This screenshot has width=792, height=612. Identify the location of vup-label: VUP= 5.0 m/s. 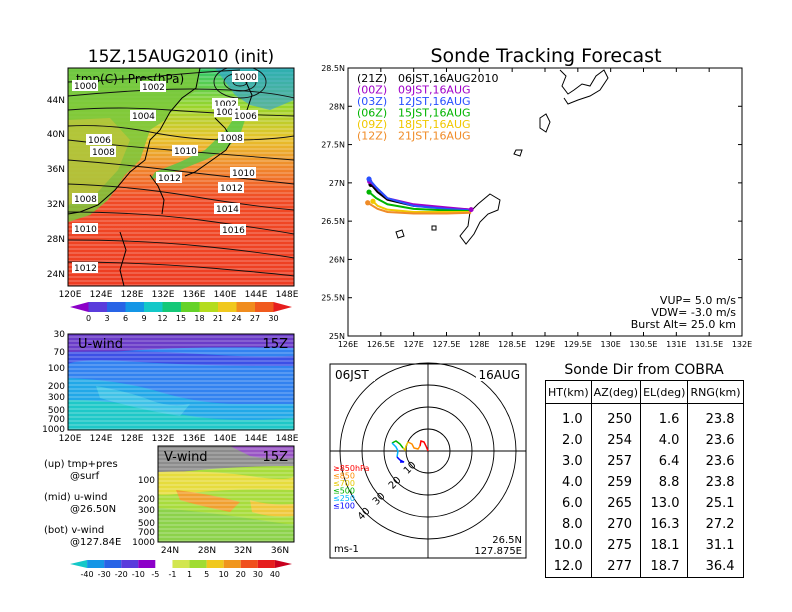
(698, 300).